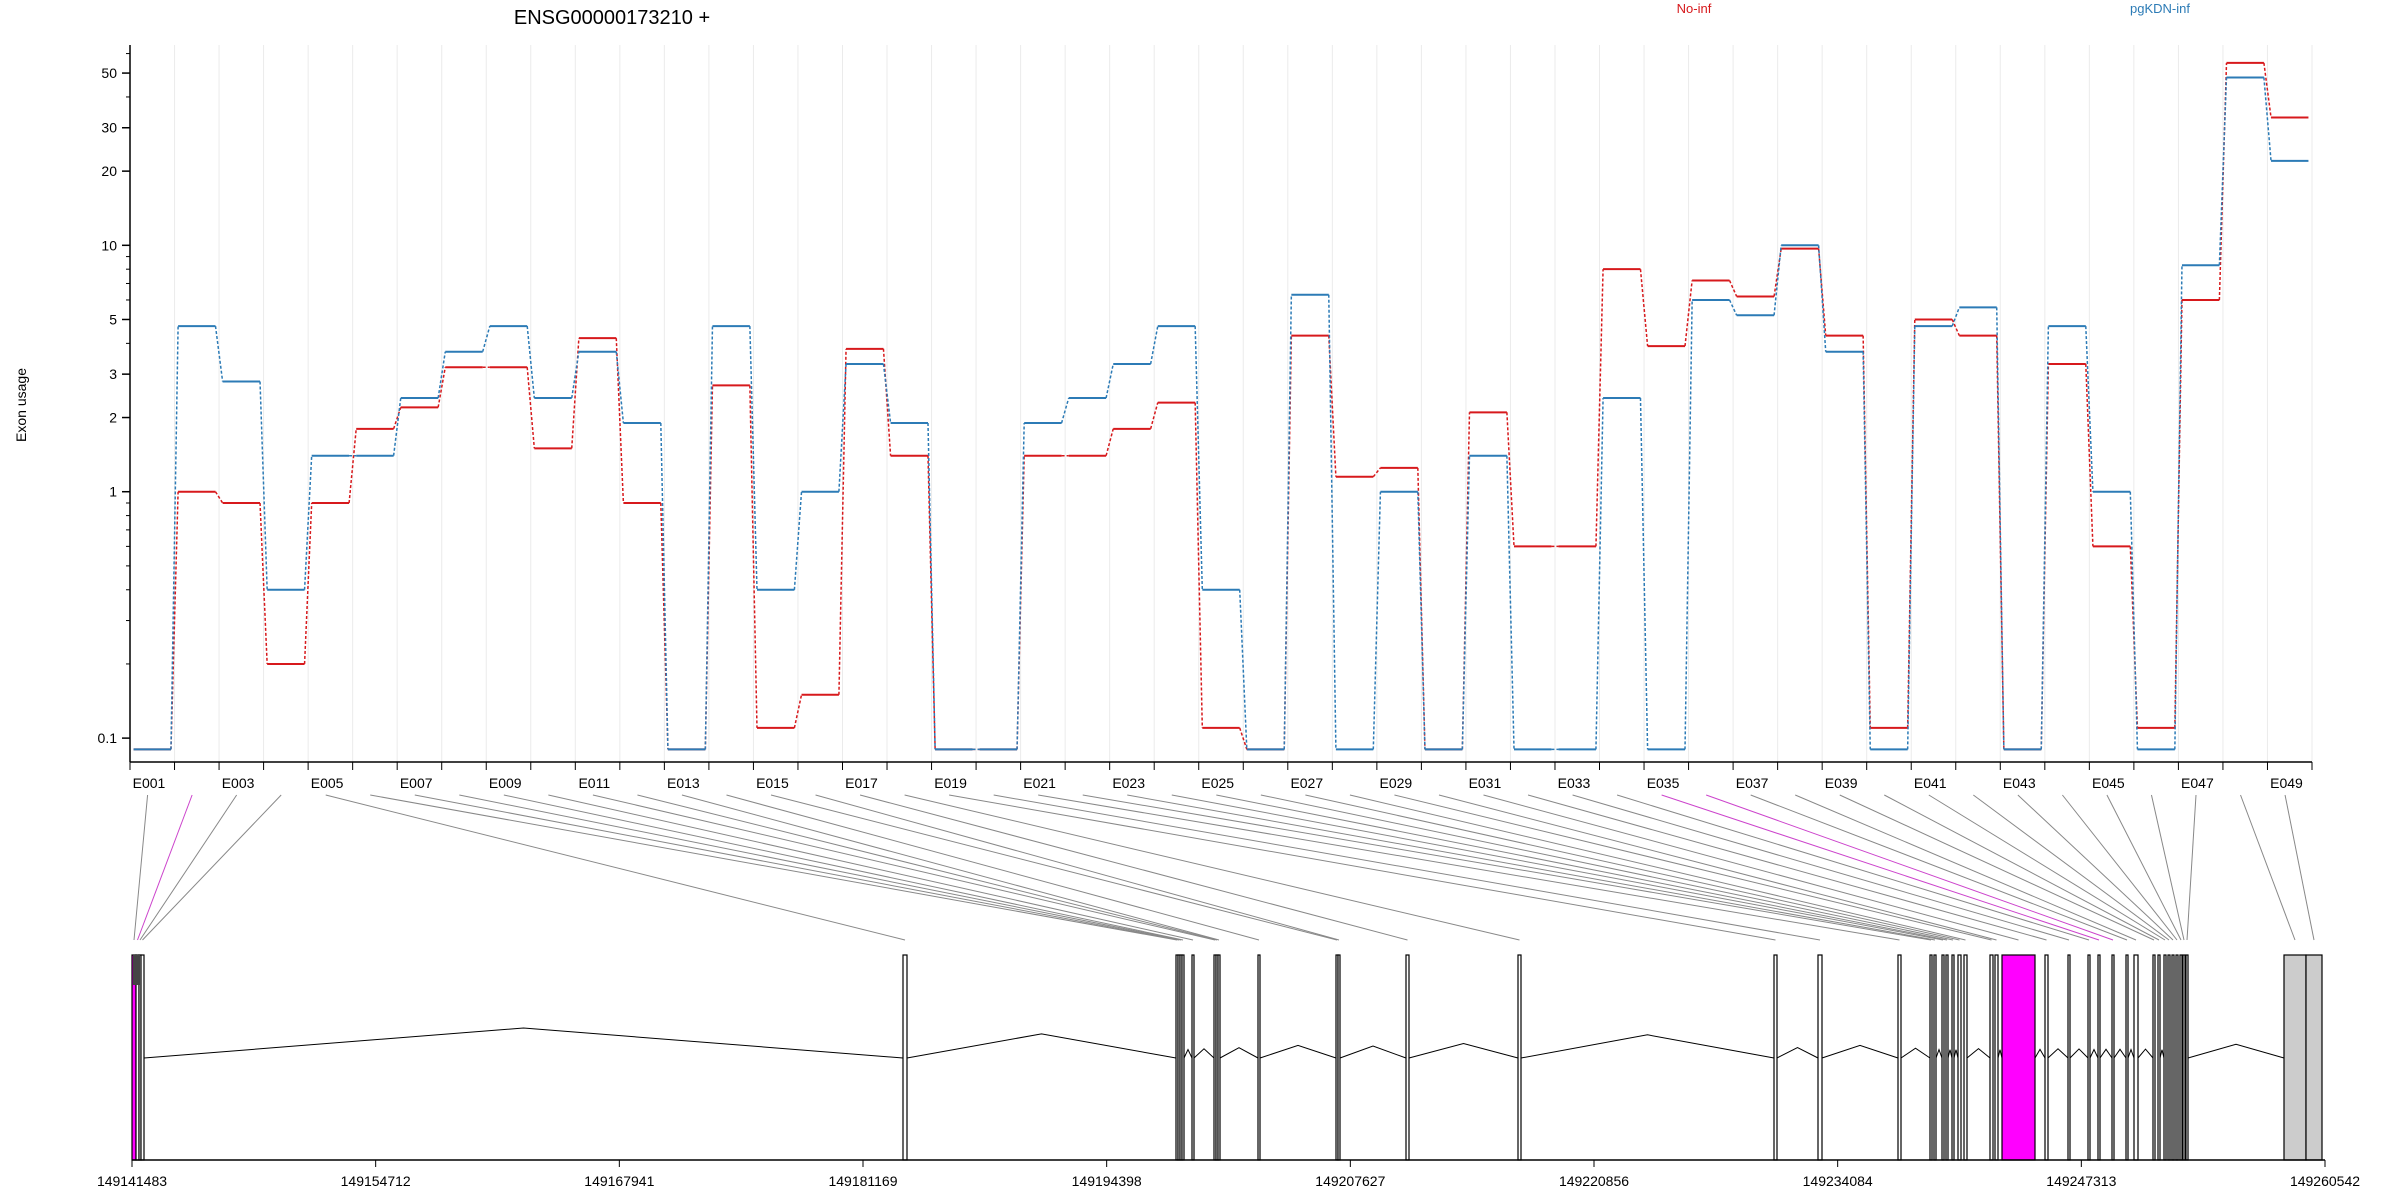  I want to click on exon-box-e038, so click(2136, 1057).